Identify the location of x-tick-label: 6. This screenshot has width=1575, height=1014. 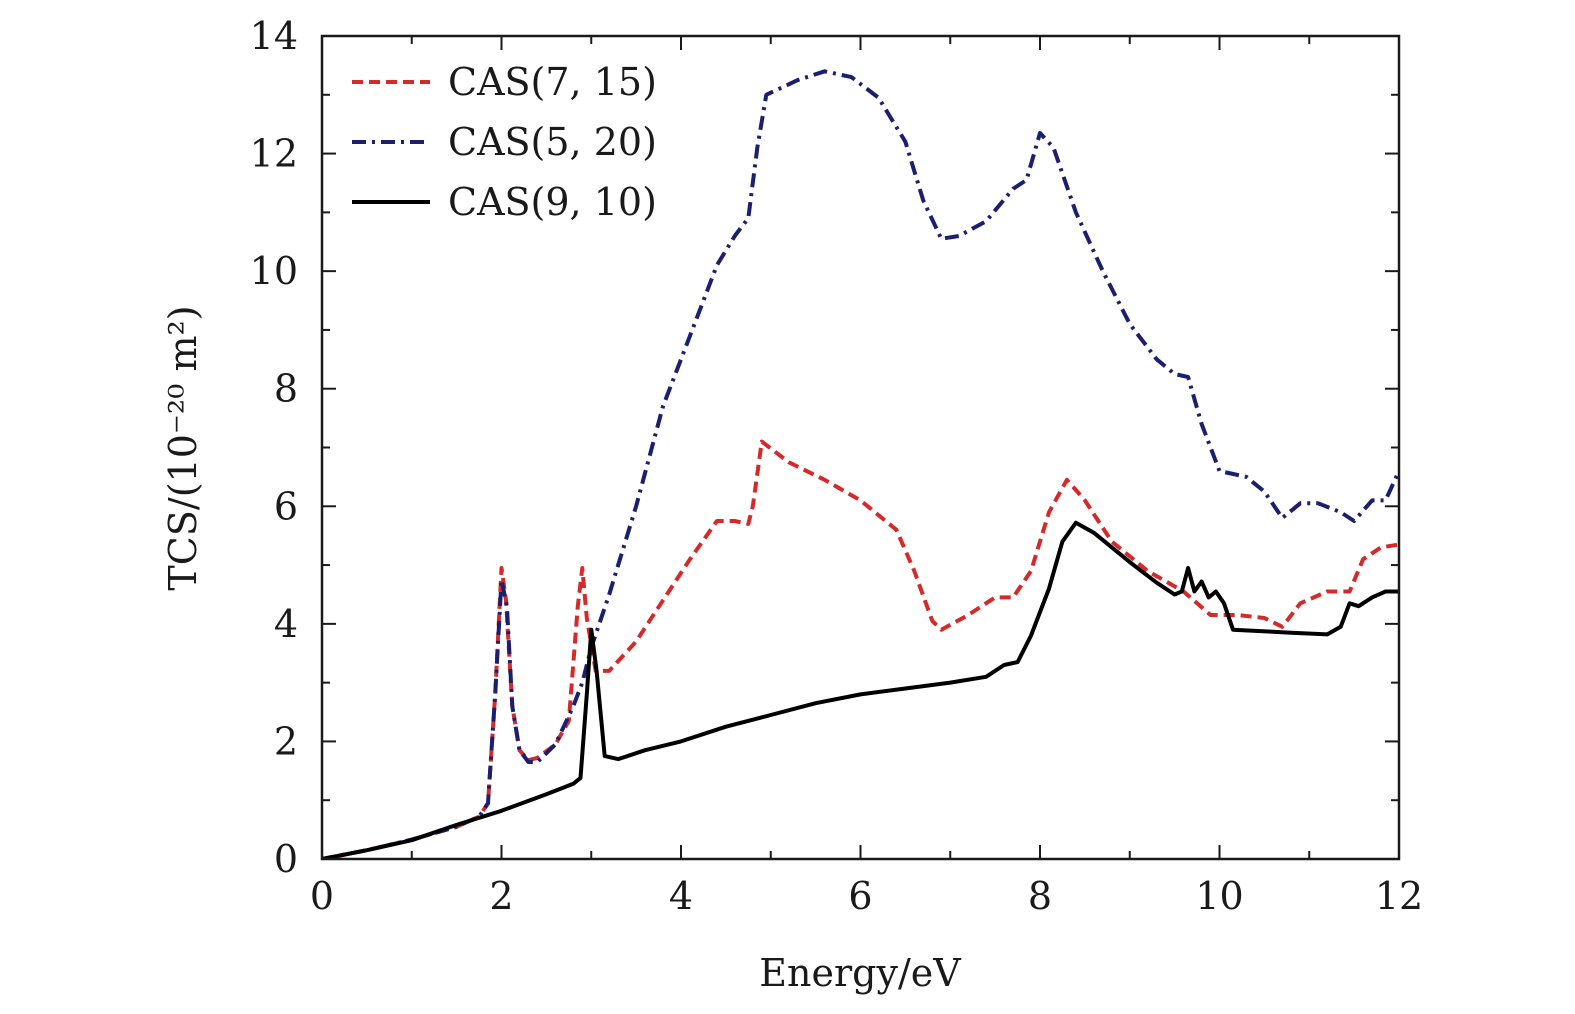
(860, 896).